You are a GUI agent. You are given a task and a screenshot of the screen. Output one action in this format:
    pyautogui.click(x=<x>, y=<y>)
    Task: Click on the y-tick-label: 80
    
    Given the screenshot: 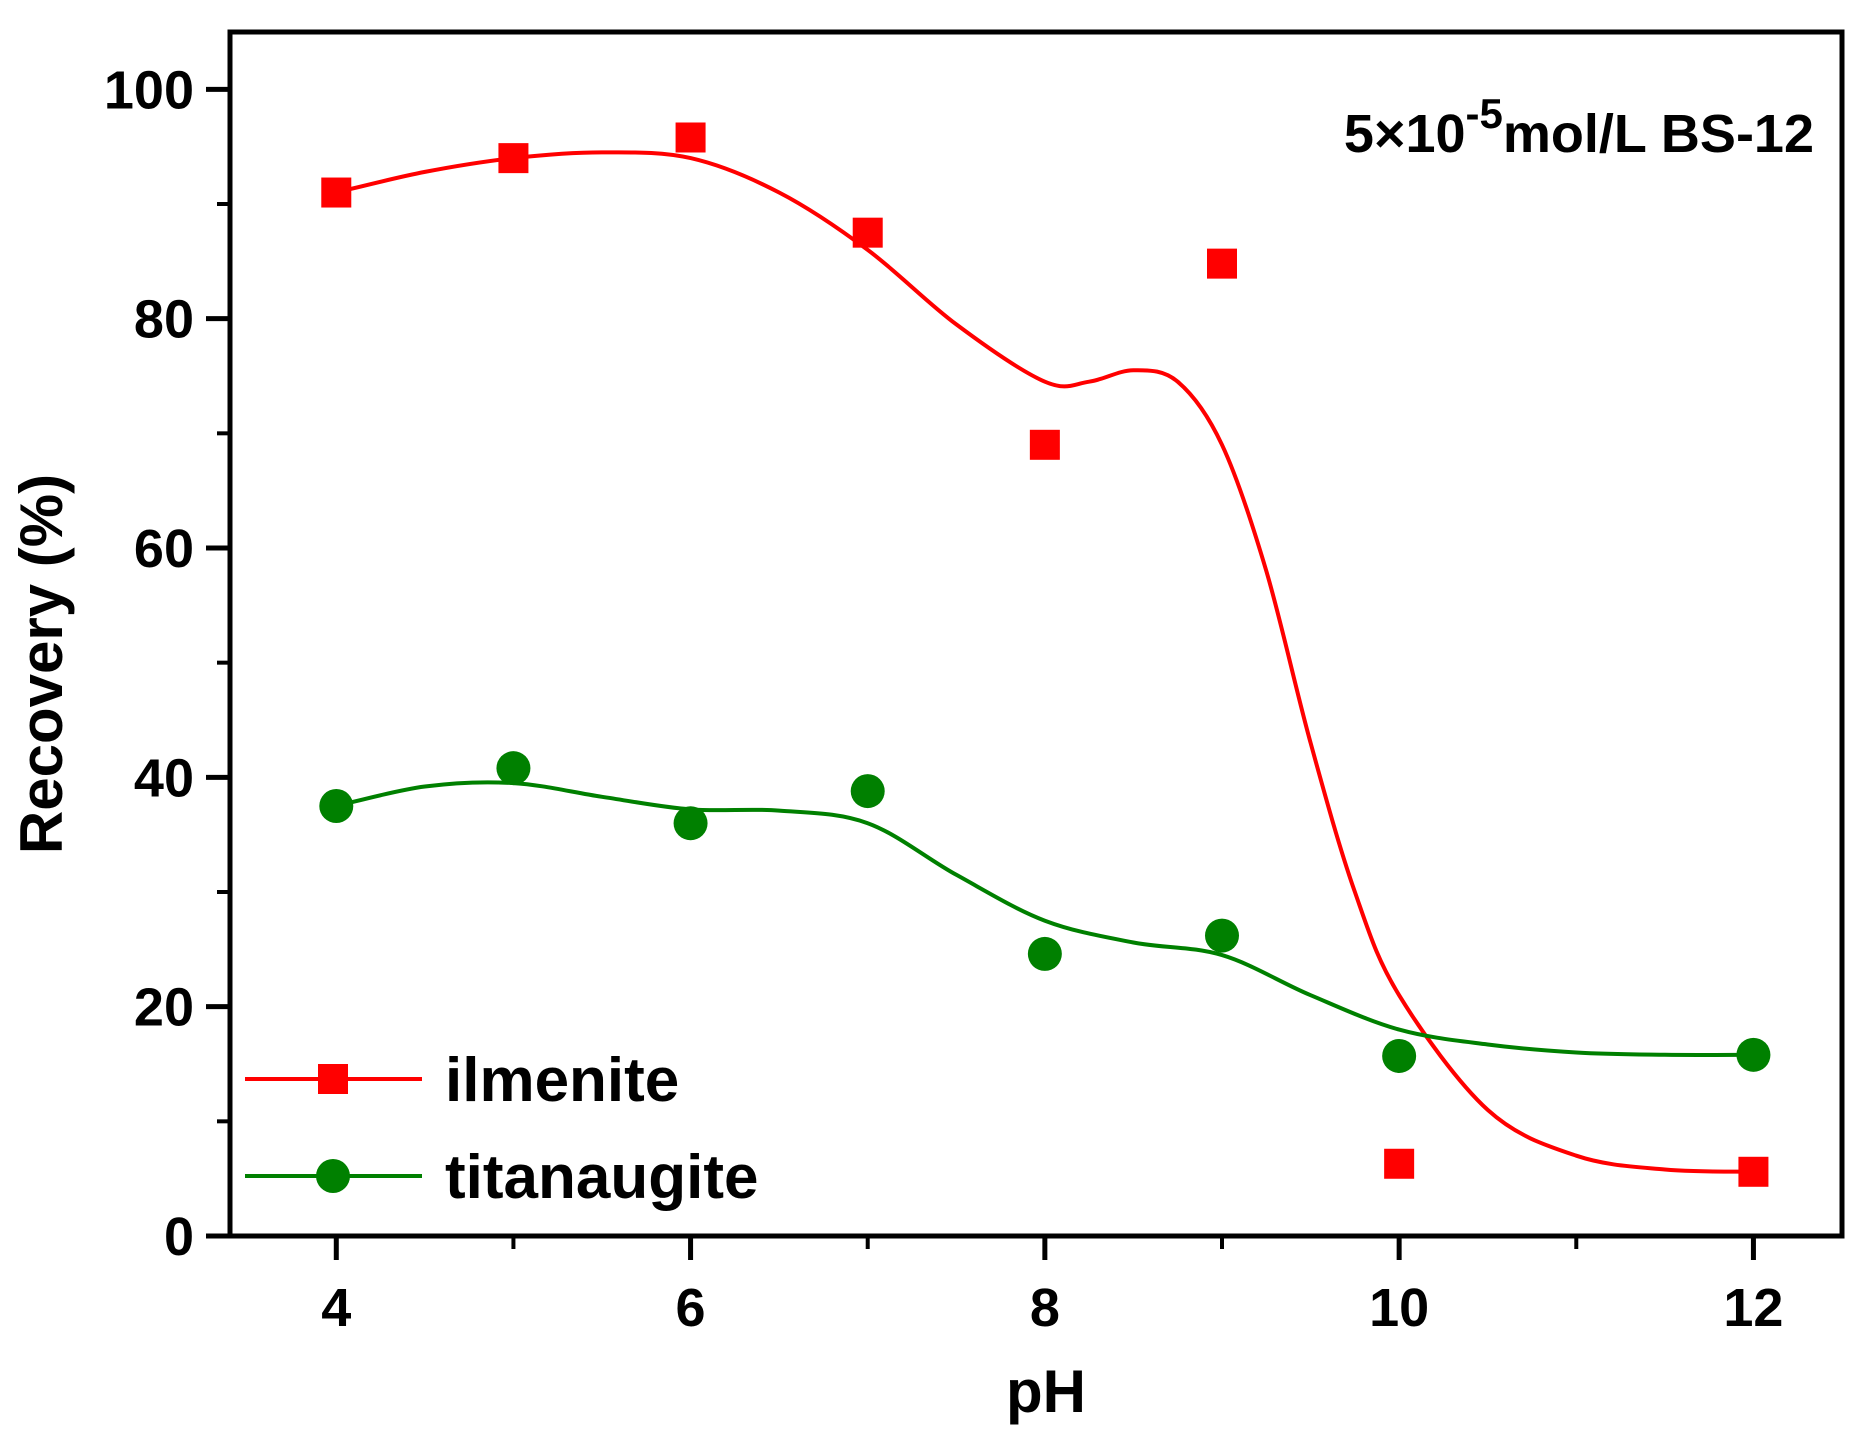 What is the action you would take?
    pyautogui.click(x=164, y=320)
    